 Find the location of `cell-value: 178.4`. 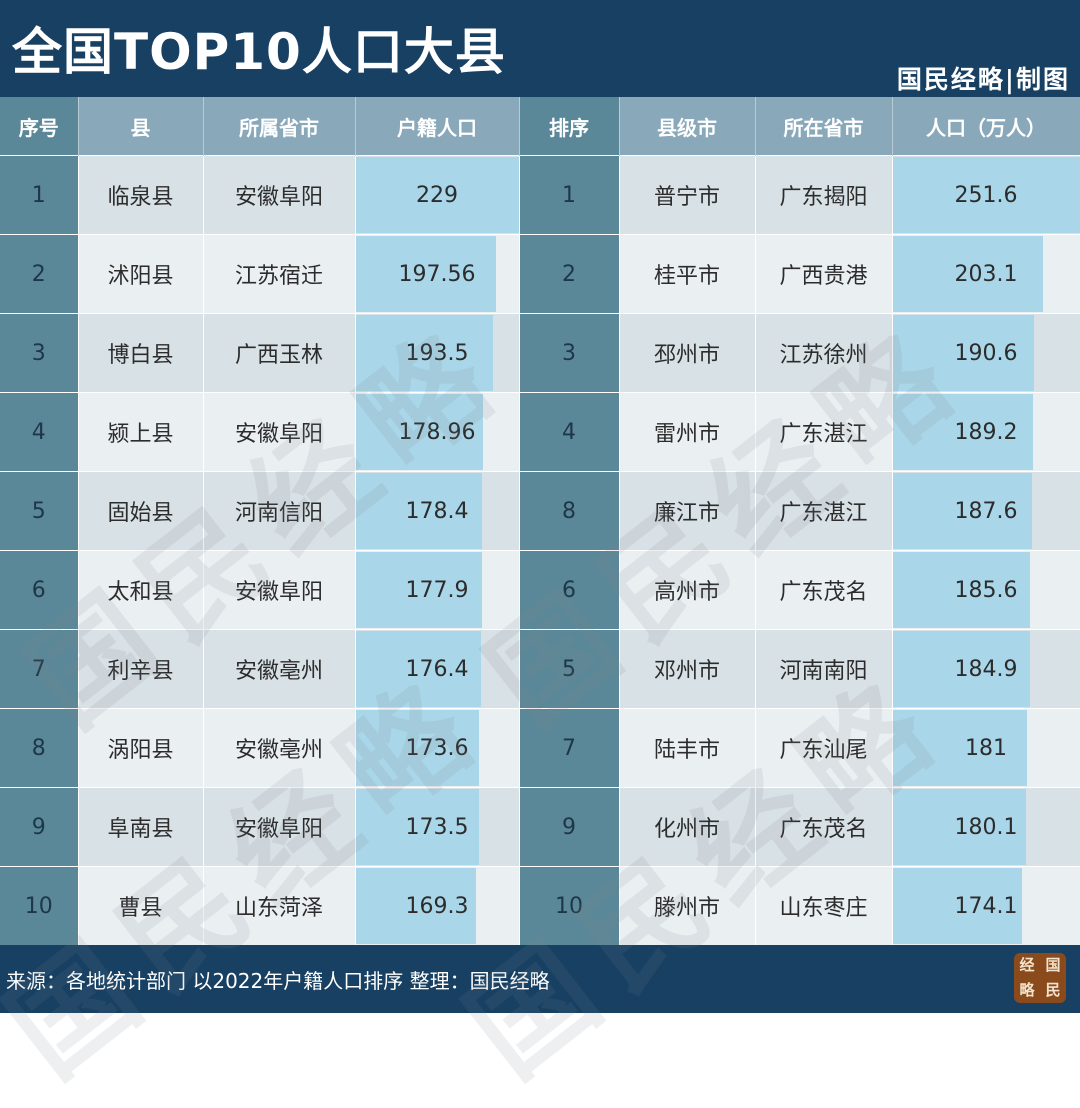

cell-value: 178.4 is located at coordinates (437, 511).